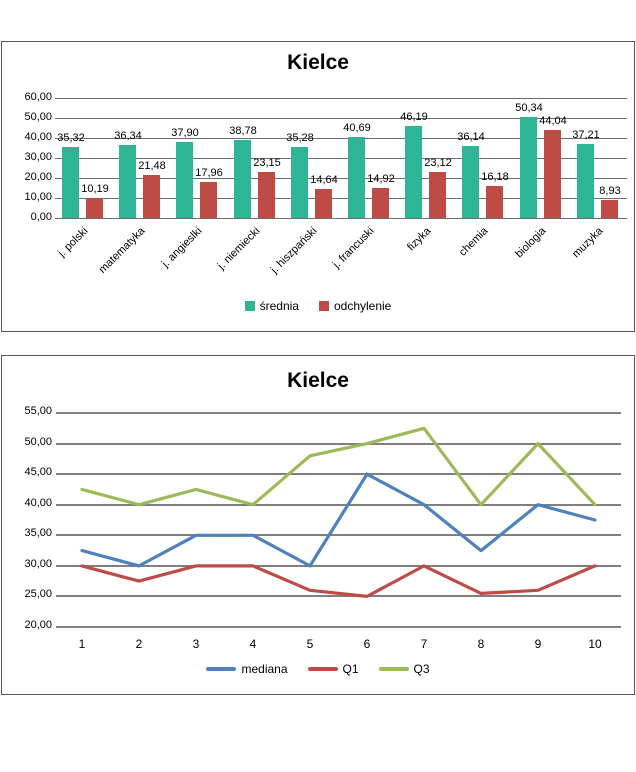 The width and height of the screenshot is (636, 772). I want to click on y-tick-label: 25,00, so click(38, 594).